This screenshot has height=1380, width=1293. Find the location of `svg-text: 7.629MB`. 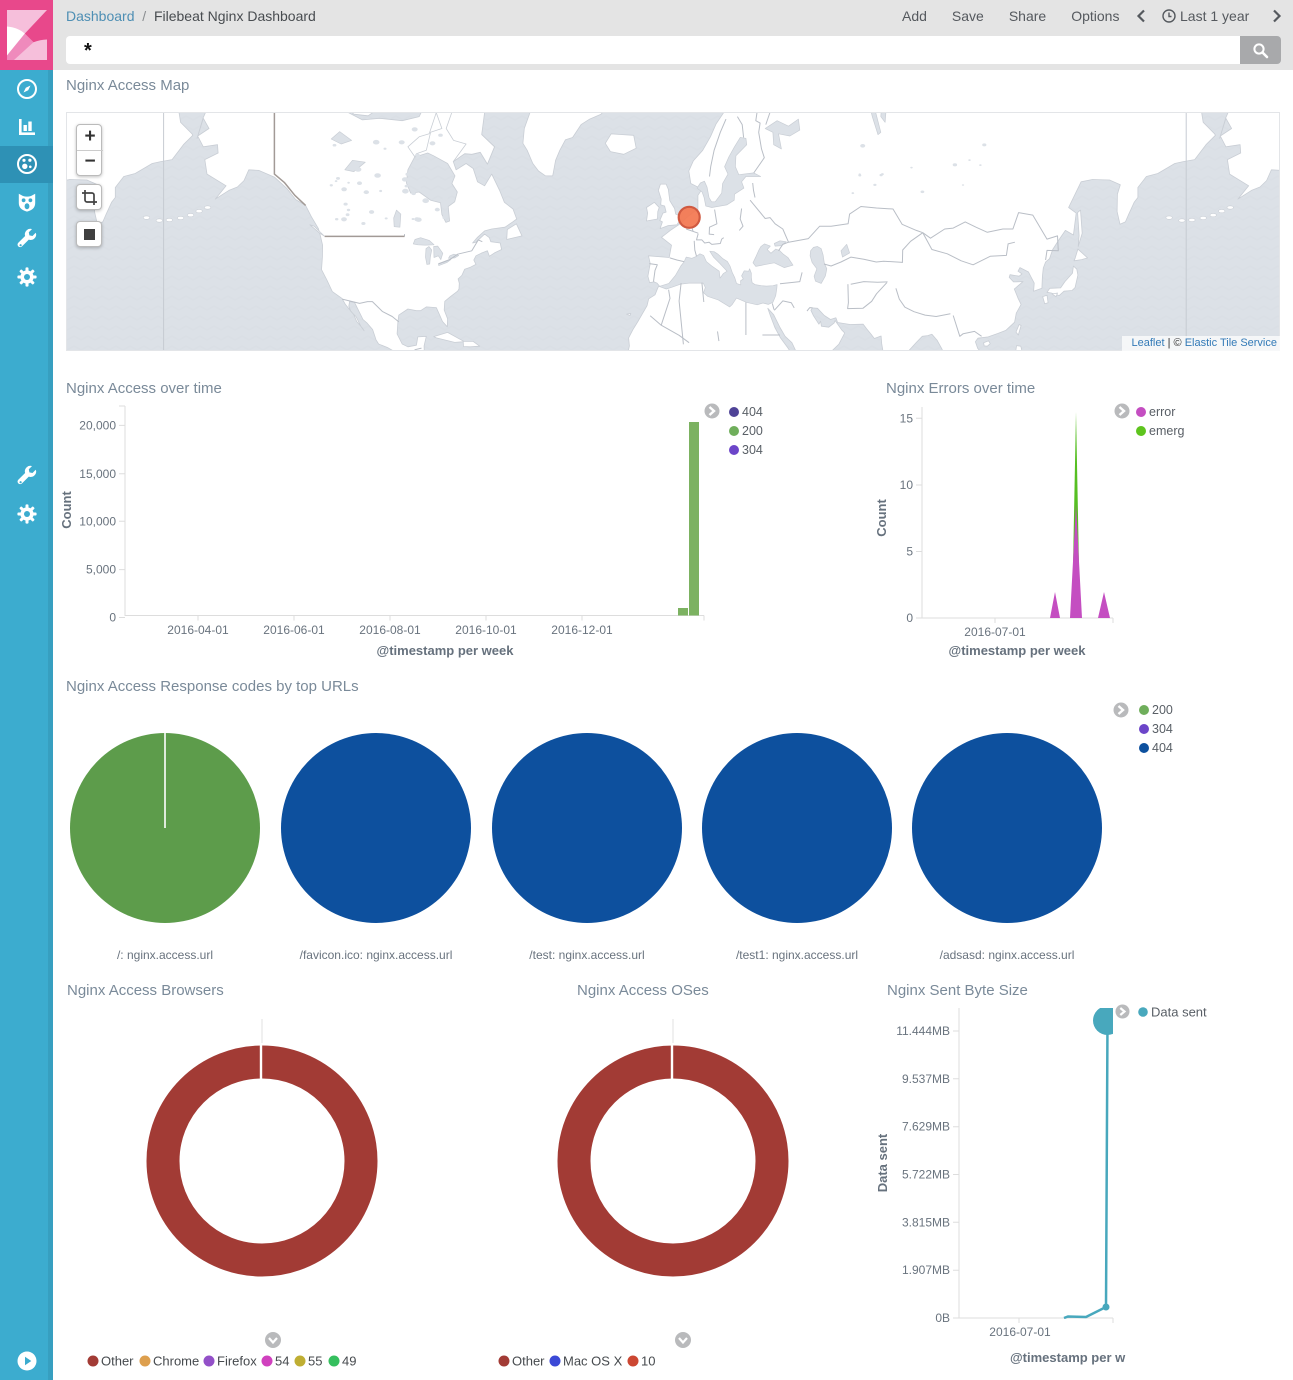

svg-text: 7.629MB is located at coordinates (926, 1127).